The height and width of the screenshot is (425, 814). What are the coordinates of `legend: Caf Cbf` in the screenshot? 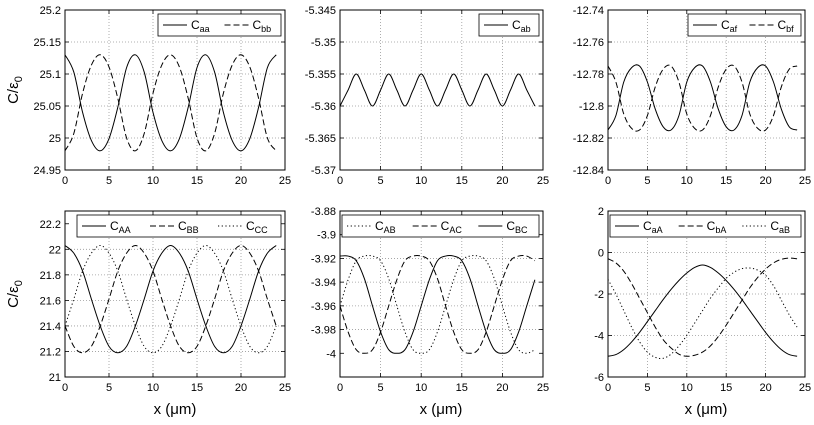 It's located at (744, 25).